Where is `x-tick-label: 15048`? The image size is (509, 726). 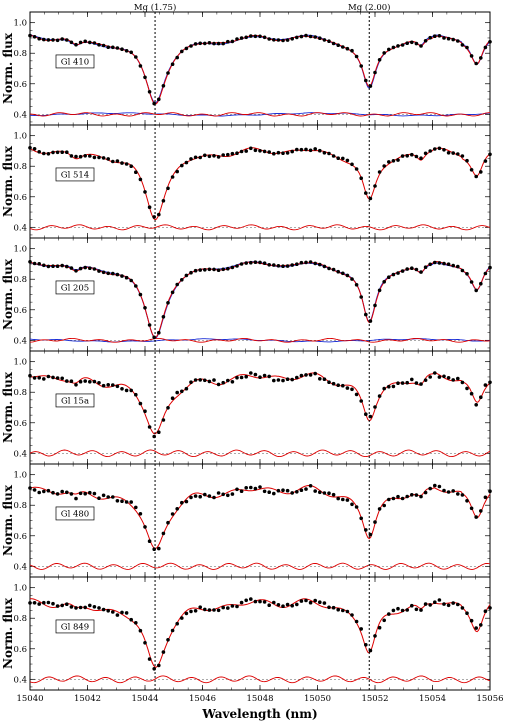 x-tick-label: 15048 is located at coordinates (259, 699).